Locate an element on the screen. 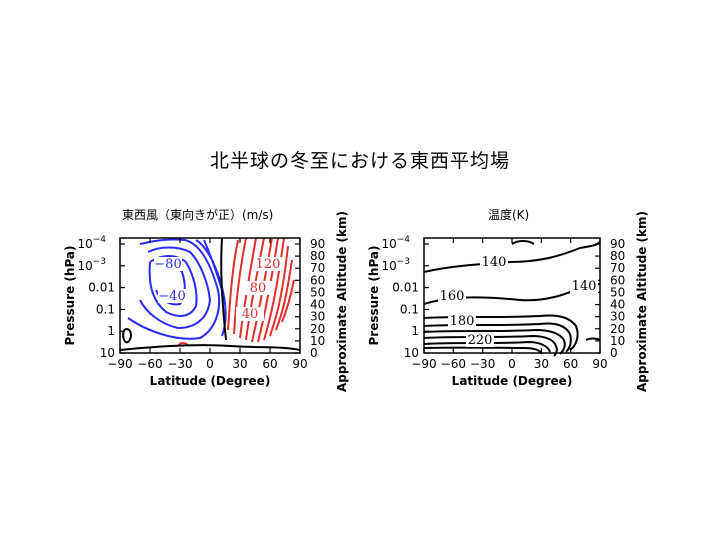 The image size is (720, 540). contour-label: 40 is located at coordinates (250, 314).